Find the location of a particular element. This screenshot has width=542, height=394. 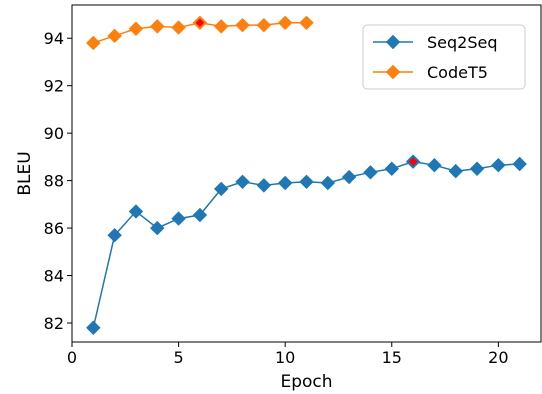

x-tick-label: 20 is located at coordinates (498, 357).